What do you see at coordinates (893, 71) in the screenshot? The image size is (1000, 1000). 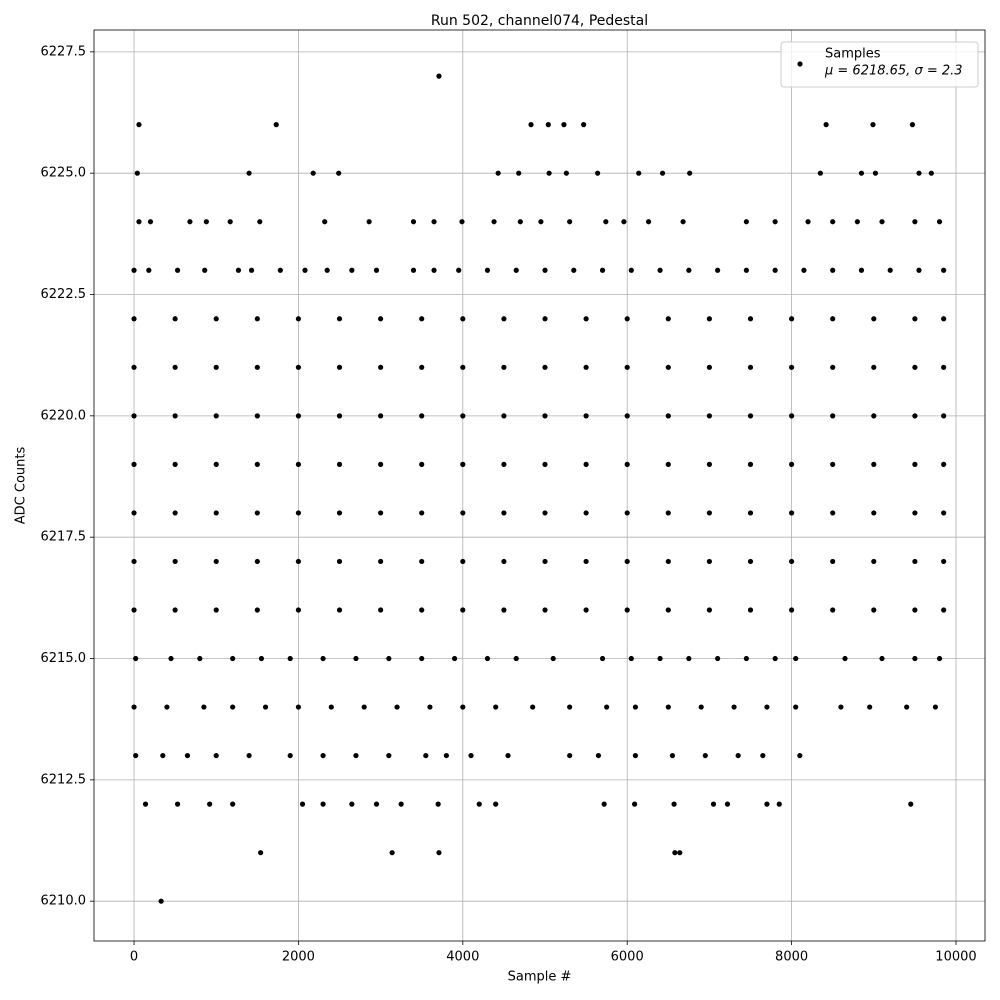 I see `legend-note: μ = 6218.65, σ = 2.3` at bounding box center [893, 71].